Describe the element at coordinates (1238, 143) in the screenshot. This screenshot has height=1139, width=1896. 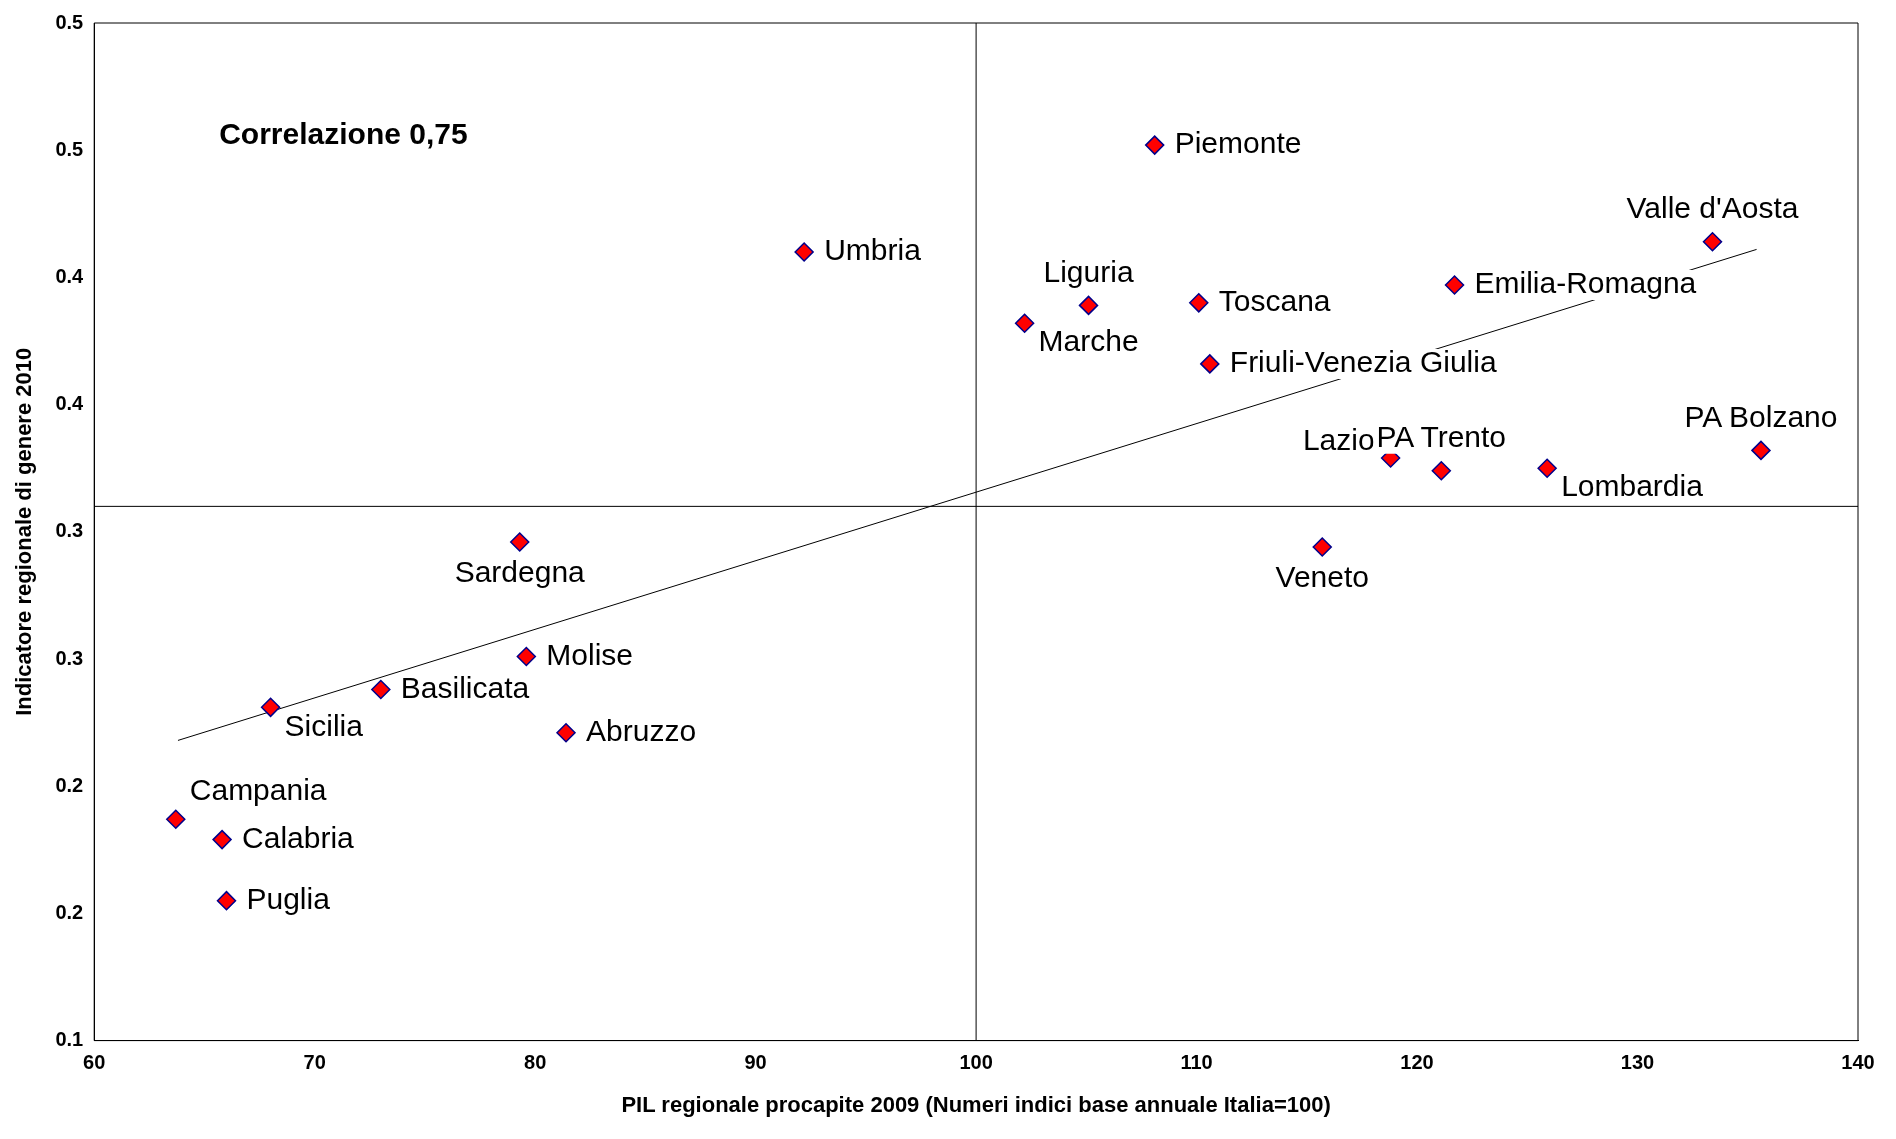
I see `annotation: Piemonte` at that location.